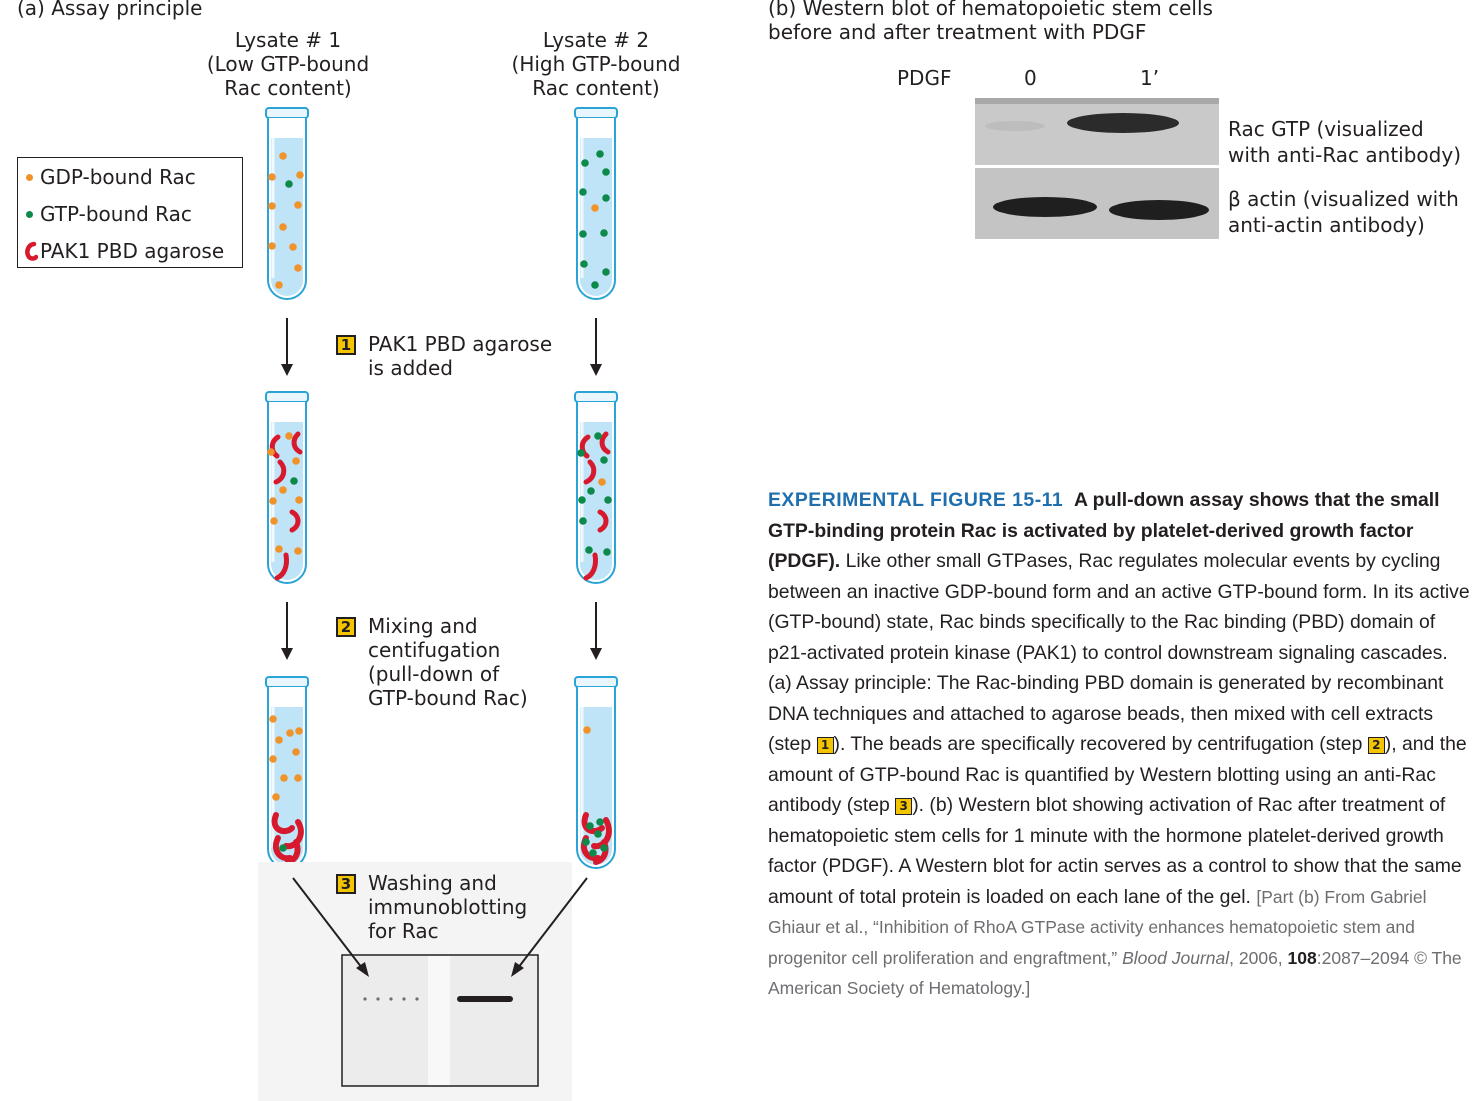 The height and width of the screenshot is (1101, 1478). Describe the element at coordinates (32, 251) in the screenshot. I see `pak1-agarose-icon` at that location.